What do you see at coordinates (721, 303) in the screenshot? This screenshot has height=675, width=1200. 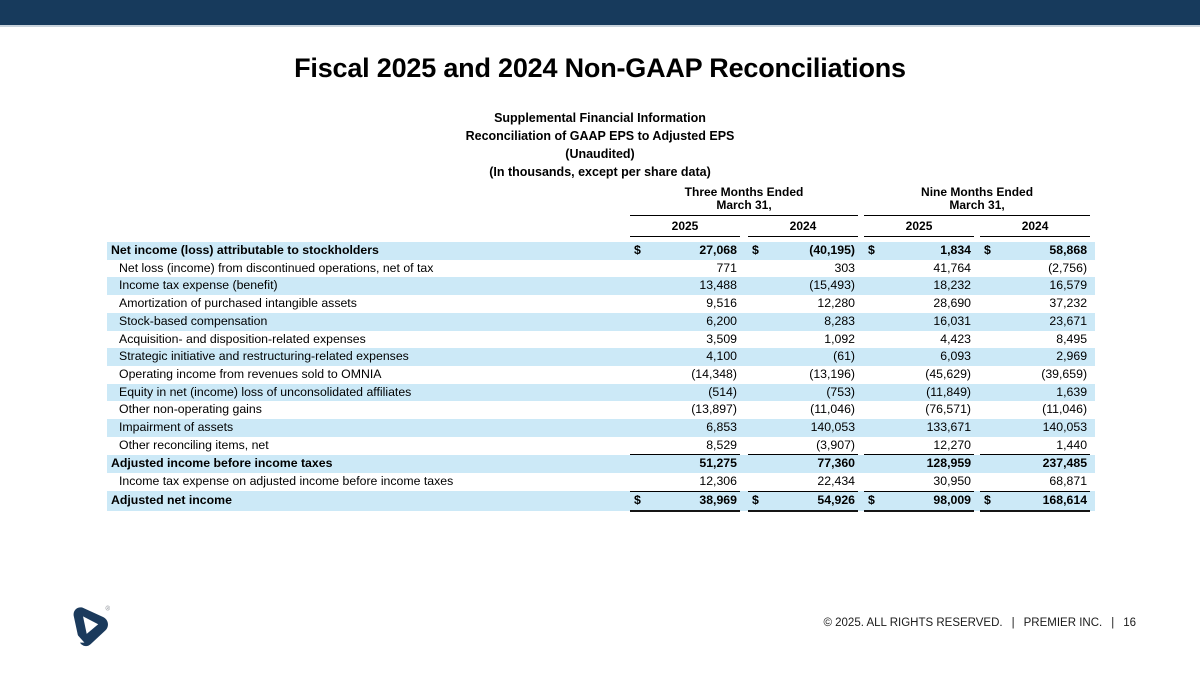 I see `cell-value: 9,516` at bounding box center [721, 303].